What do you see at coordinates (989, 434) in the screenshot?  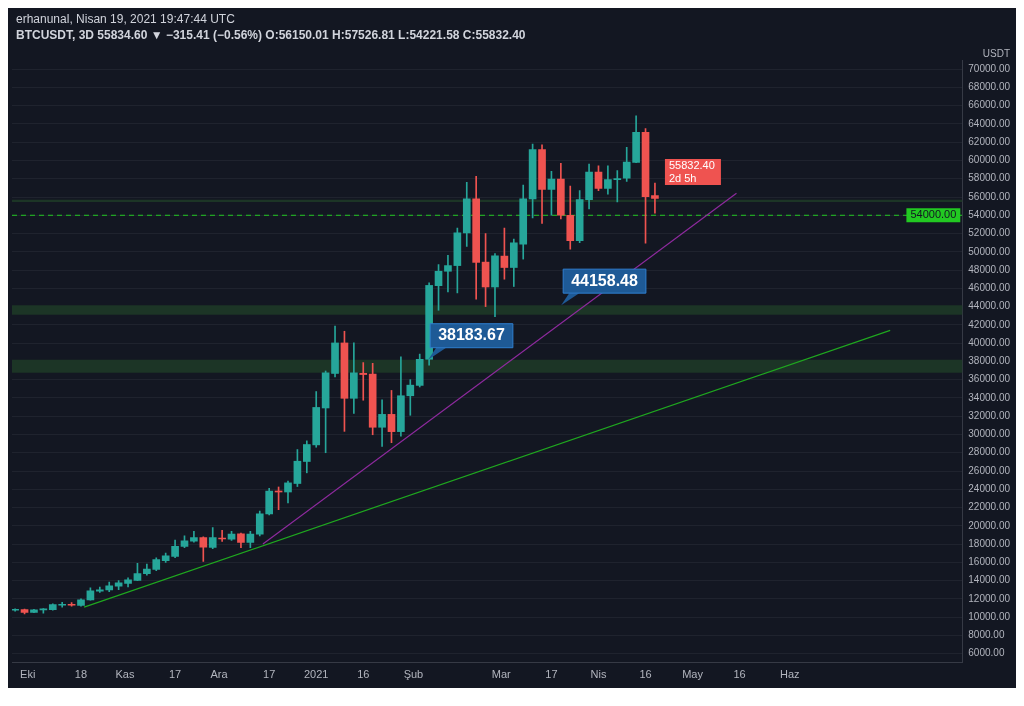 I see `y-tick-label: 30000.00` at bounding box center [989, 434].